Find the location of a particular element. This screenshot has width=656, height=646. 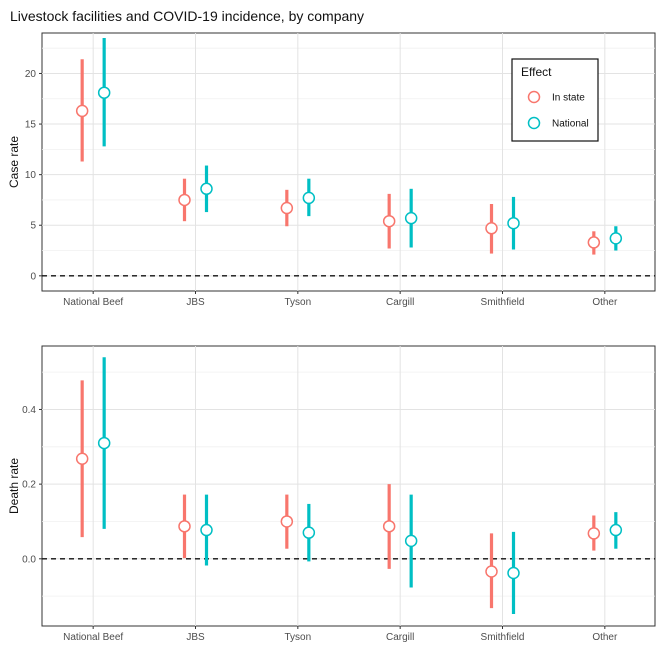

legend-box is located at coordinates (555, 100).